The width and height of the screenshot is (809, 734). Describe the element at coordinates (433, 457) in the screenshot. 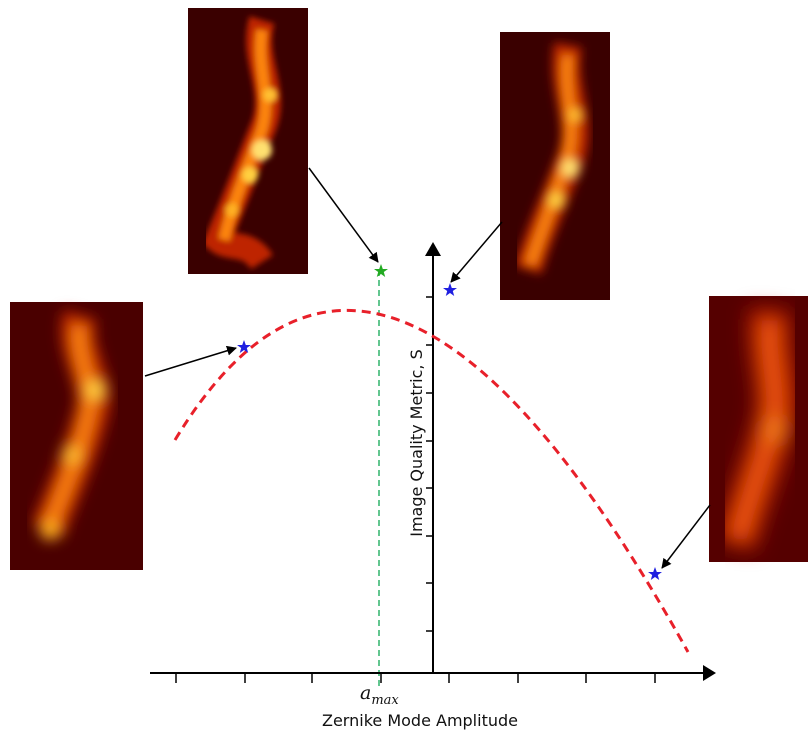

I see `y-axis` at that location.